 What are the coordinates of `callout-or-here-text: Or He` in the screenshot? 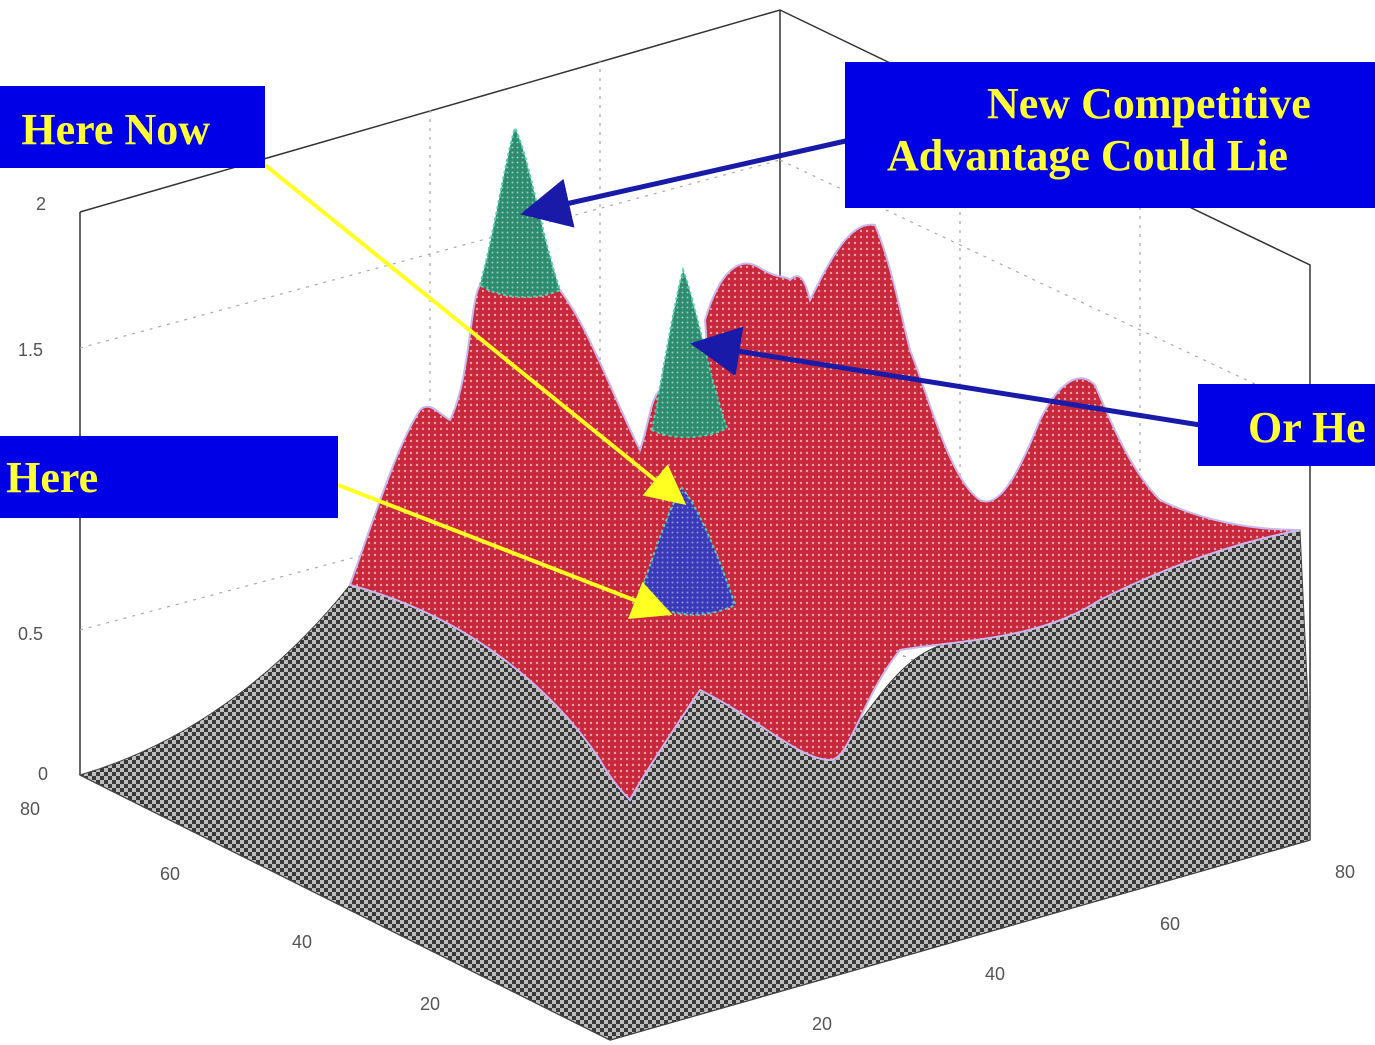 It's located at (1307, 427).